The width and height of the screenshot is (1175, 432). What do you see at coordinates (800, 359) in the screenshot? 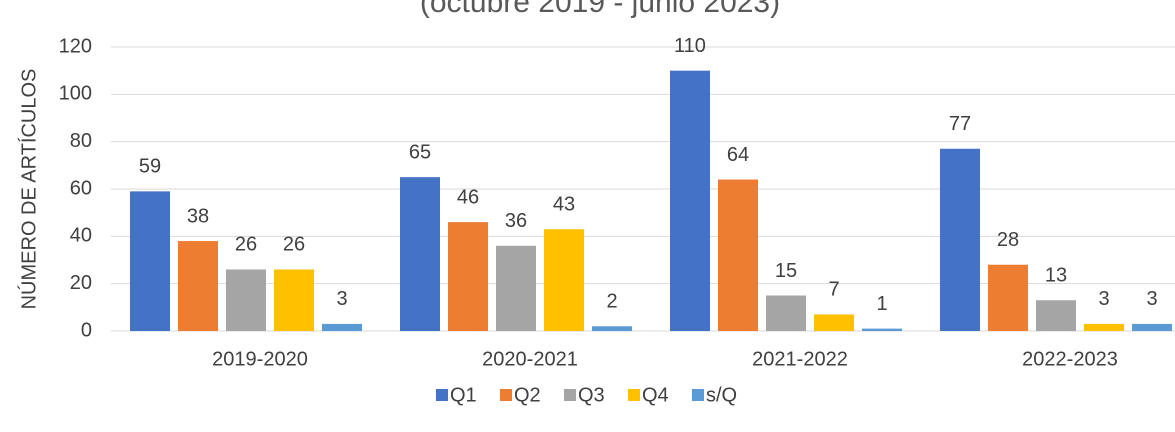
I see `x-tick-label: 2021-2022` at bounding box center [800, 359].